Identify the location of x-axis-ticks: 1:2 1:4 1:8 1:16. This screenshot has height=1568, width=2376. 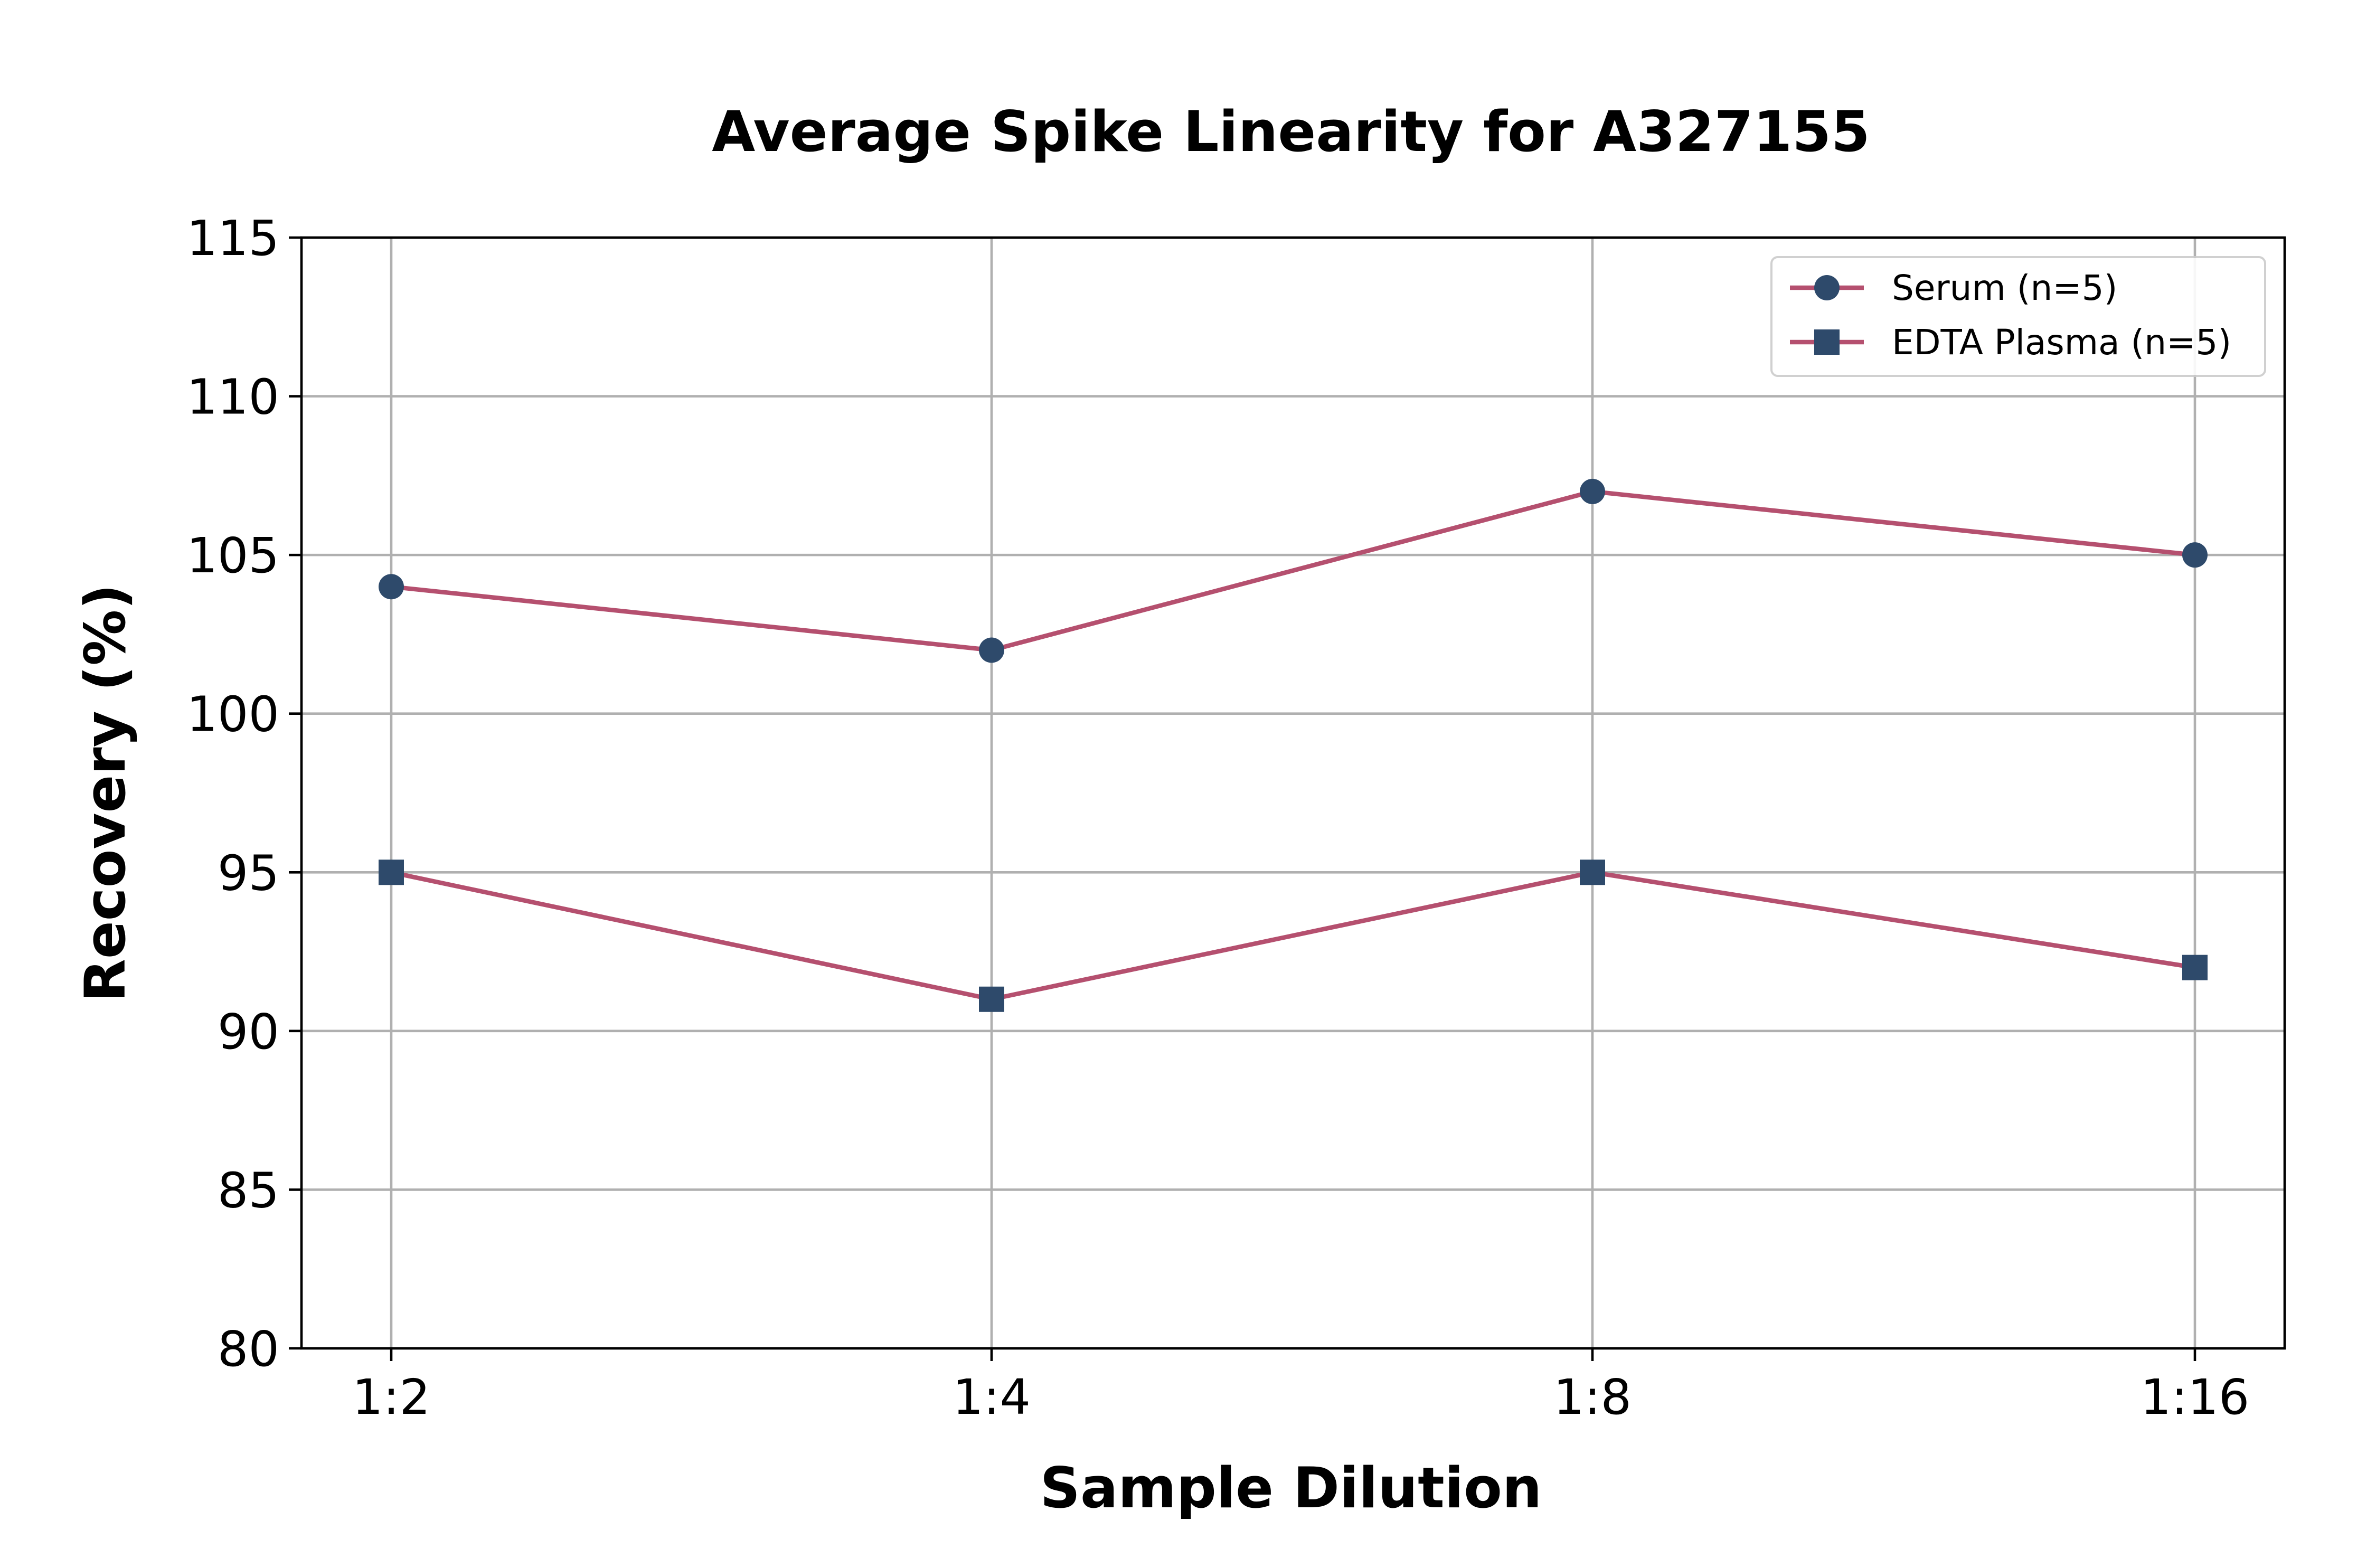
(1301, 1386).